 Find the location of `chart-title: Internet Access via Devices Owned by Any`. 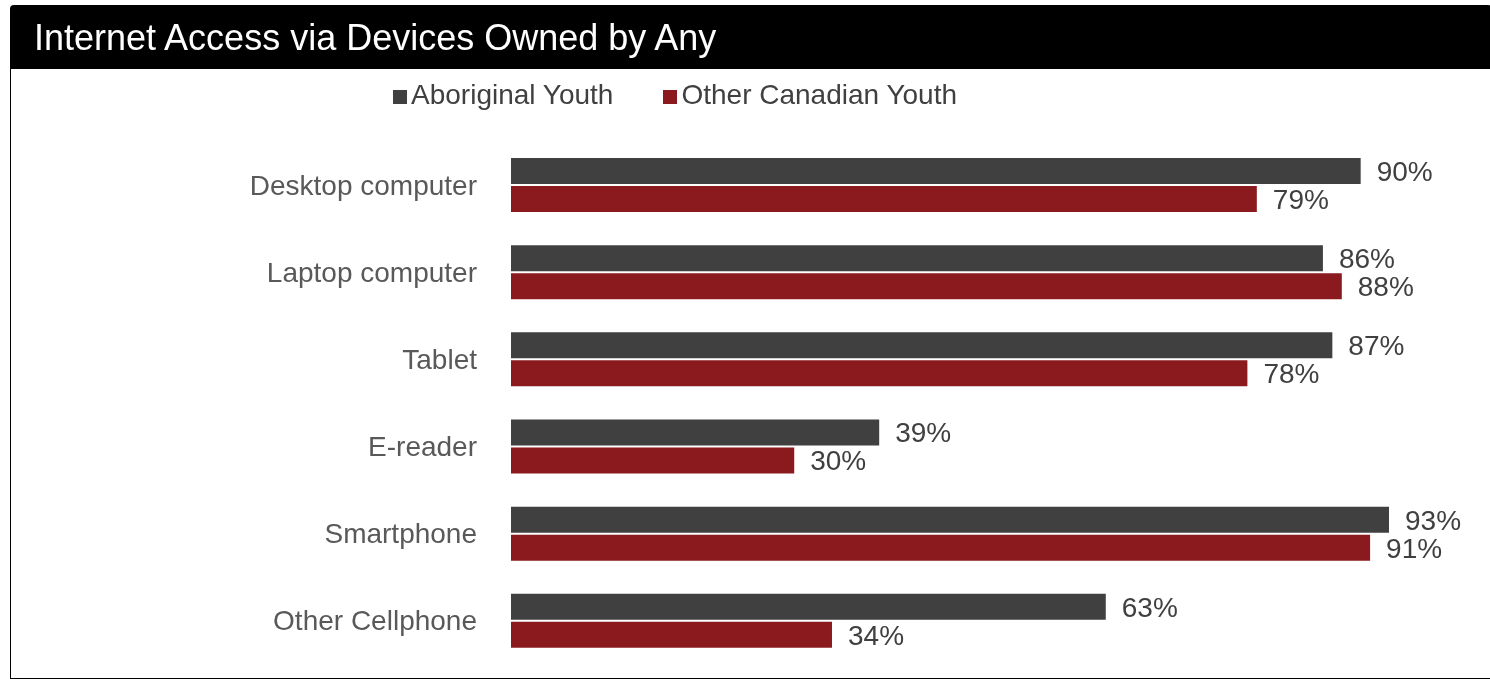

chart-title: Internet Access via Devices Owned by Any is located at coordinates (750, 37).